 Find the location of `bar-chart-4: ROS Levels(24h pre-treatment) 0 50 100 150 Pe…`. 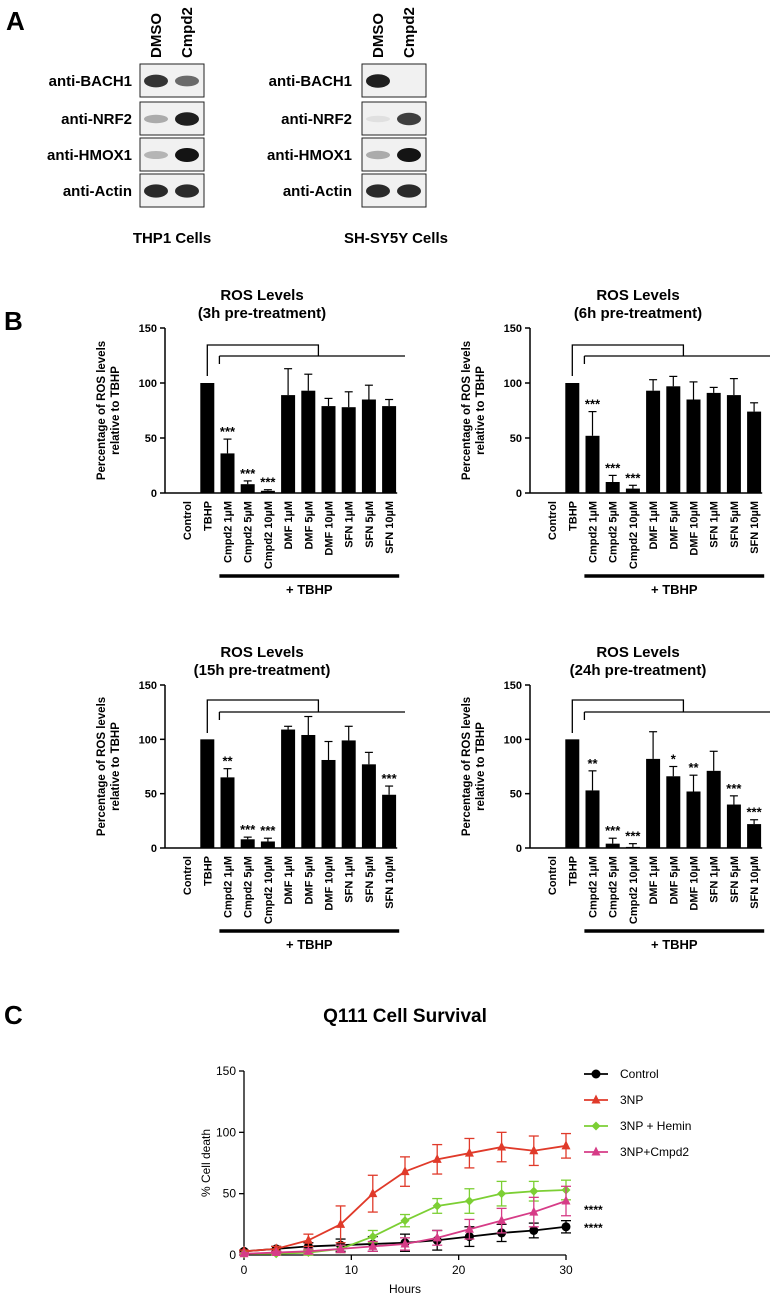

bar-chart-4: ROS Levels(24h pre-treatment) 0 50 100 150 Pe… is located at coordinates (615, 798).